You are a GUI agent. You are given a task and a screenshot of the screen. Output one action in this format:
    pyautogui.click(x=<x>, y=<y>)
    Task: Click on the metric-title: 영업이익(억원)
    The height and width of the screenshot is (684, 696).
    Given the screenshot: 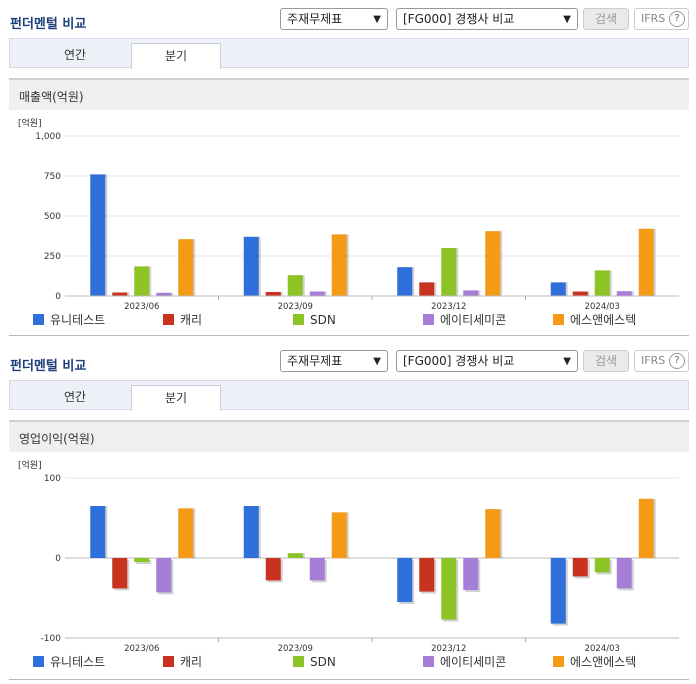 What is the action you would take?
    pyautogui.click(x=57, y=439)
    